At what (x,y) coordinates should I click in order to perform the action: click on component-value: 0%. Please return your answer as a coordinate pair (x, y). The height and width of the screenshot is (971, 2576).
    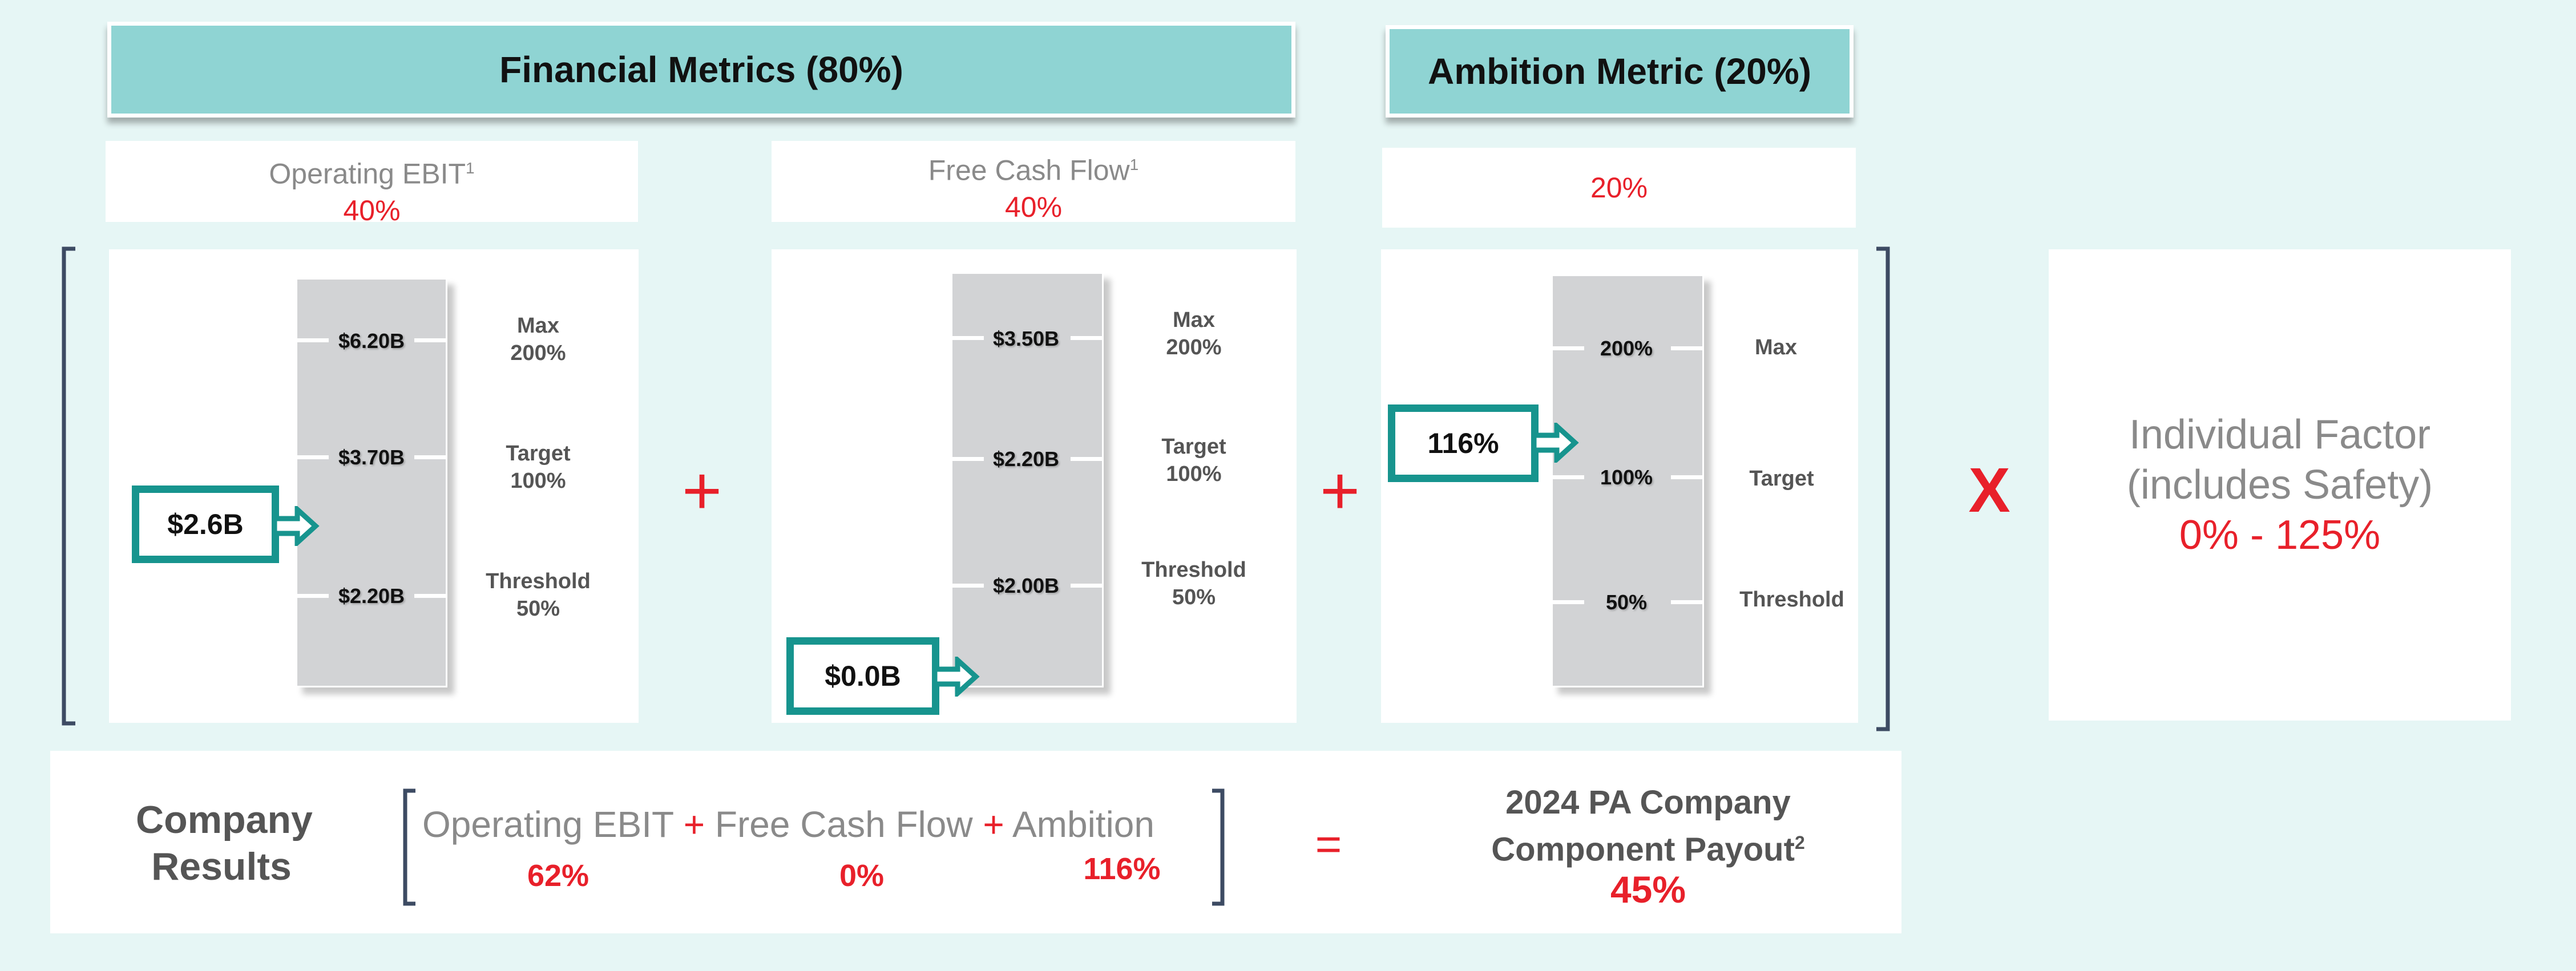
    Looking at the image, I should click on (862, 876).